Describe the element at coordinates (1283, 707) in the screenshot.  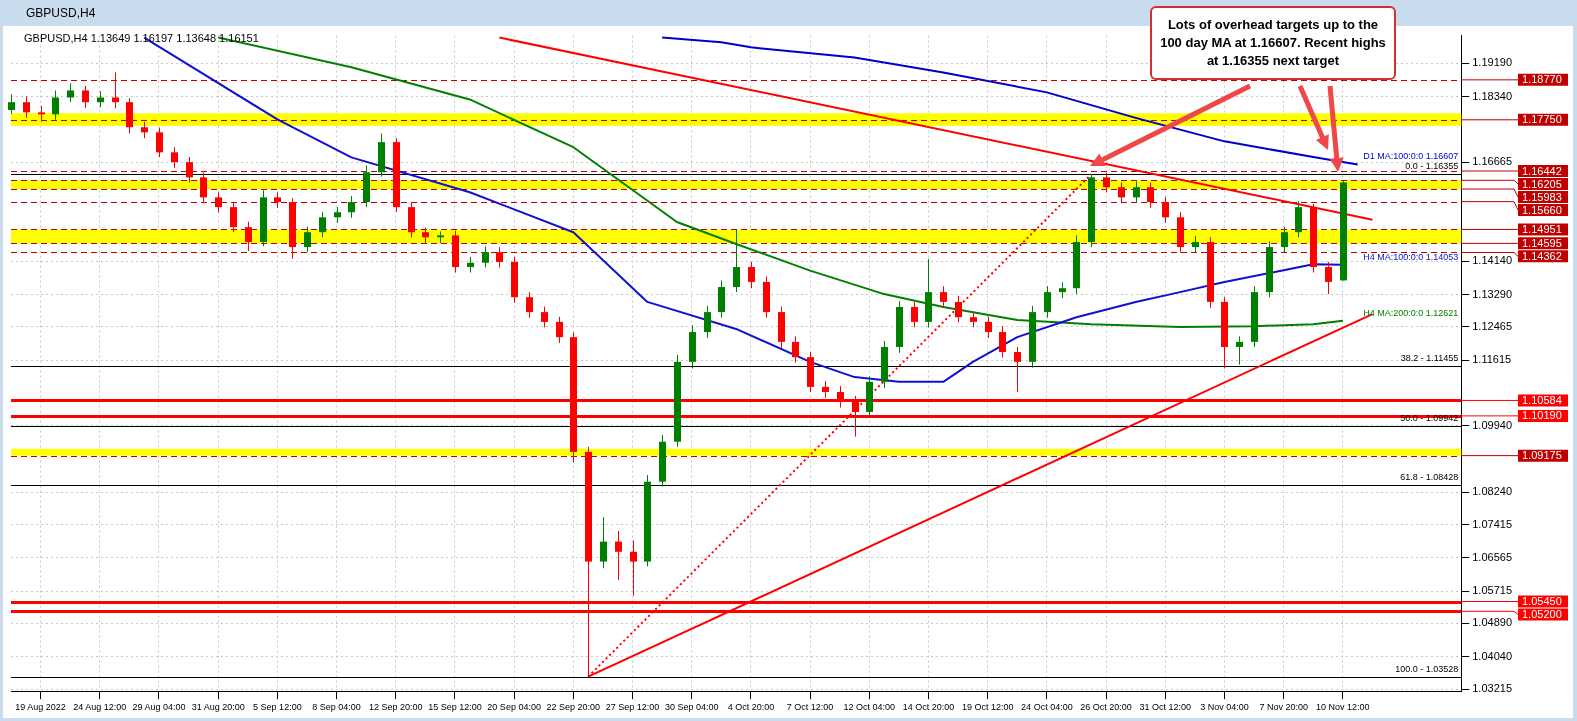
I see `x-tick-label: 7 Nov 20:00` at that location.